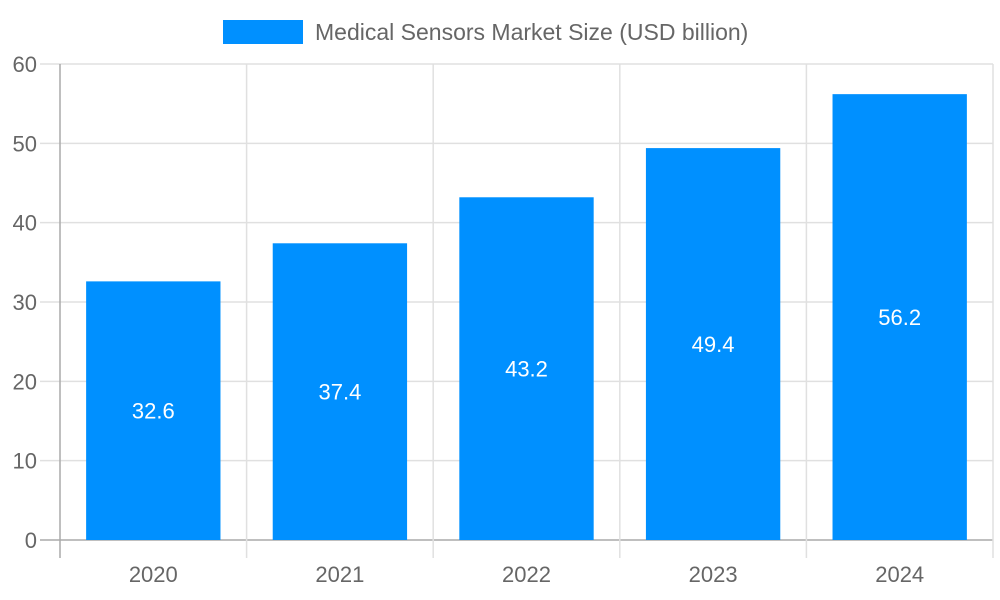 The image size is (1000, 600). I want to click on bar-2020, so click(153, 410).